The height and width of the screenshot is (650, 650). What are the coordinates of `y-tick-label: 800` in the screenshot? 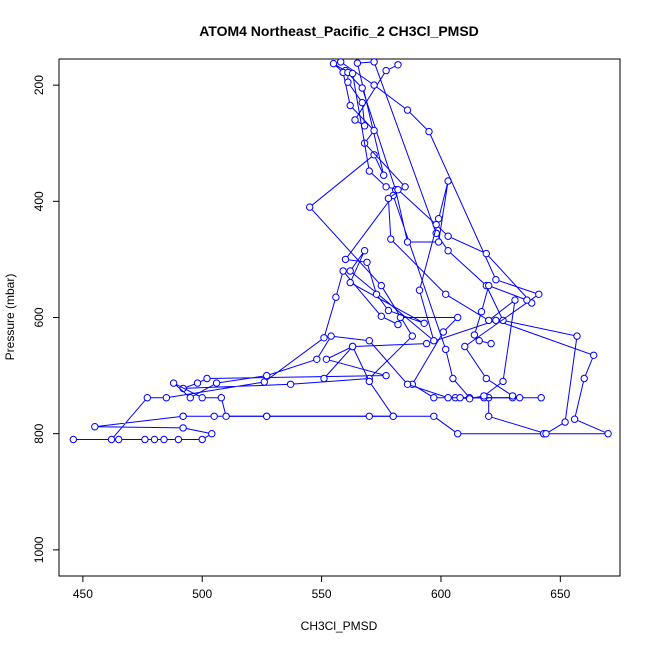 It's located at (39, 433).